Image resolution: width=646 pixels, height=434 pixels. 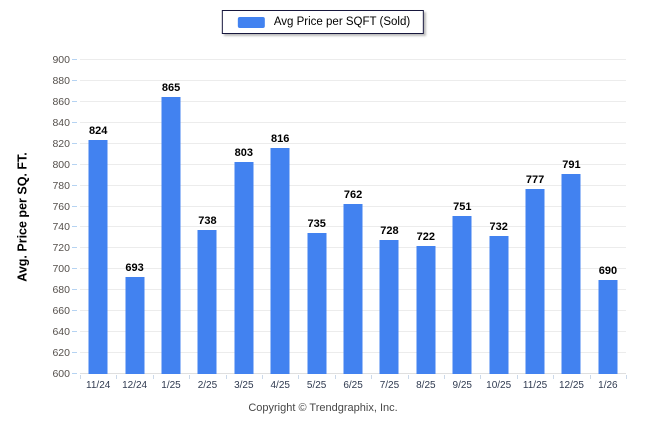 I want to click on x-tick-label: 9/25, so click(x=462, y=385).